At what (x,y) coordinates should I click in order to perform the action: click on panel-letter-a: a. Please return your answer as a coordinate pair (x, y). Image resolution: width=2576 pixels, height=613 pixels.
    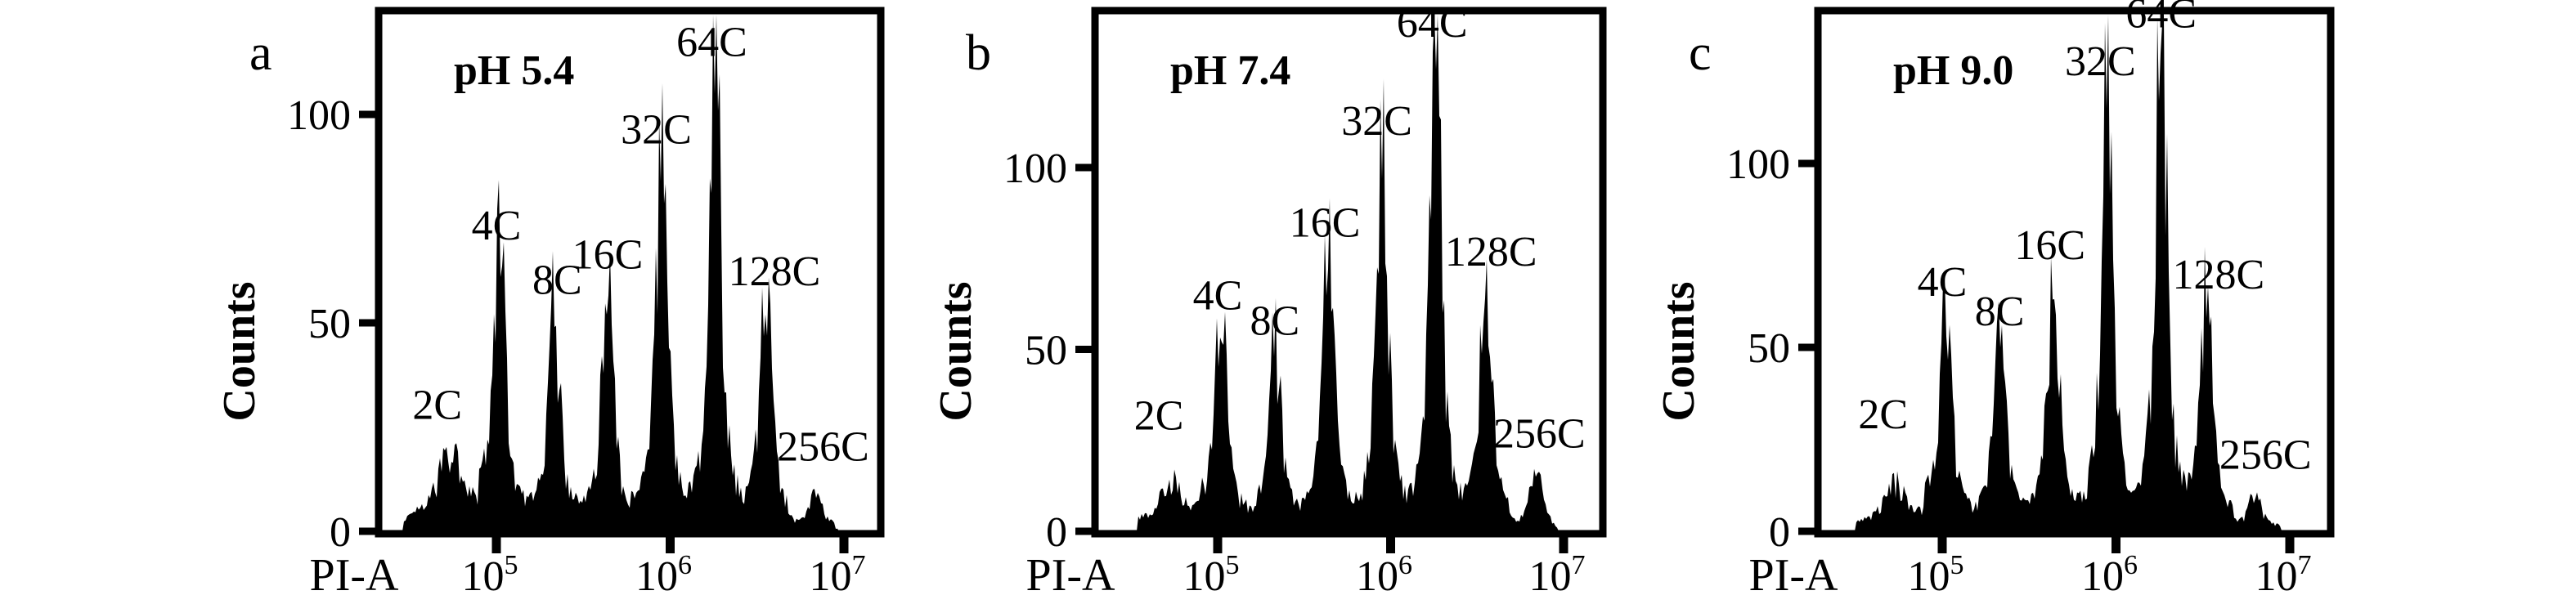
    Looking at the image, I should click on (261, 53).